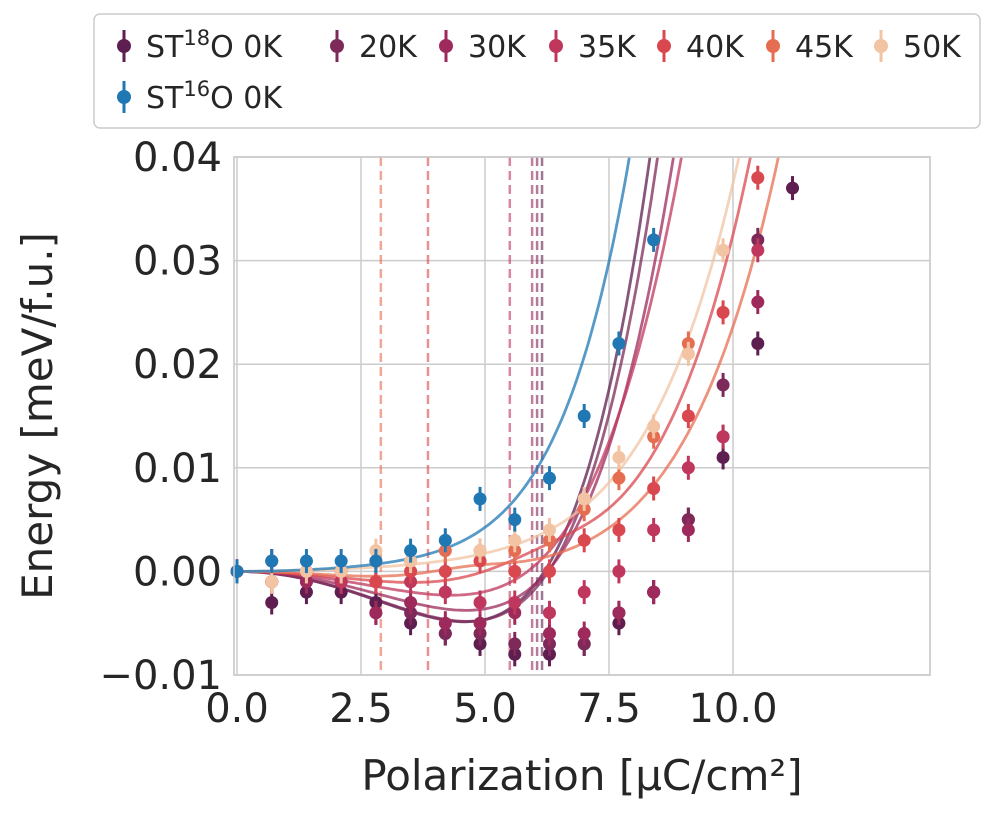 The height and width of the screenshot is (816, 996). Describe the element at coordinates (177, 365) in the screenshot. I see `y-tick-label: 0.02` at that location.